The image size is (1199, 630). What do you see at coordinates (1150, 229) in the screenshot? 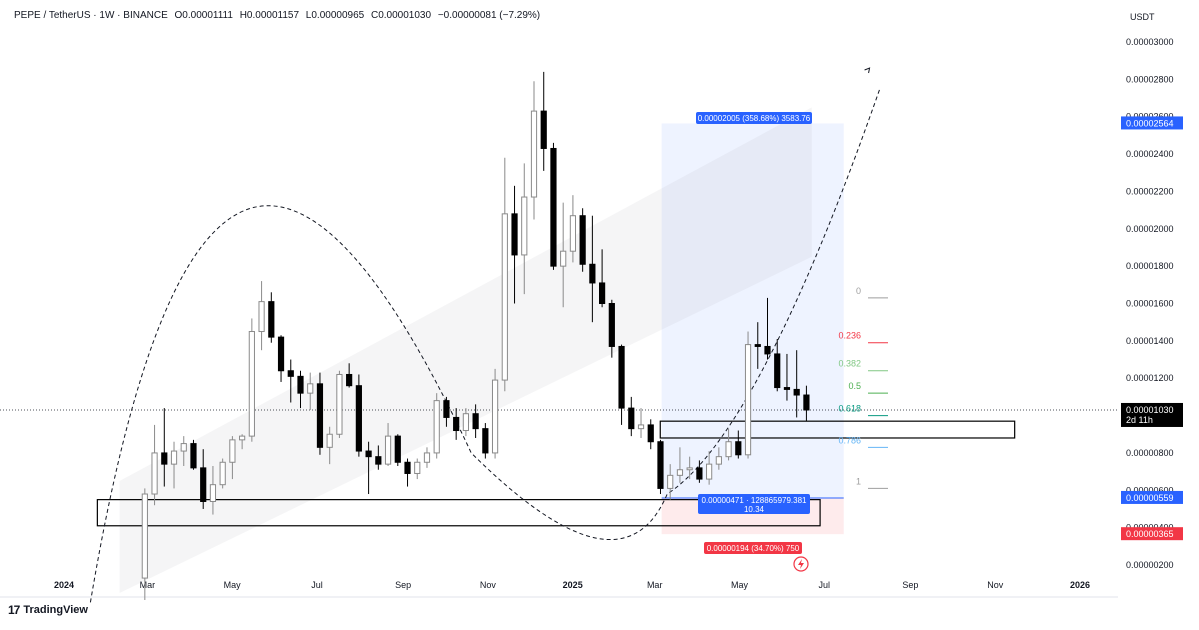
I see `y-tick-label: 0.00002000` at bounding box center [1150, 229].